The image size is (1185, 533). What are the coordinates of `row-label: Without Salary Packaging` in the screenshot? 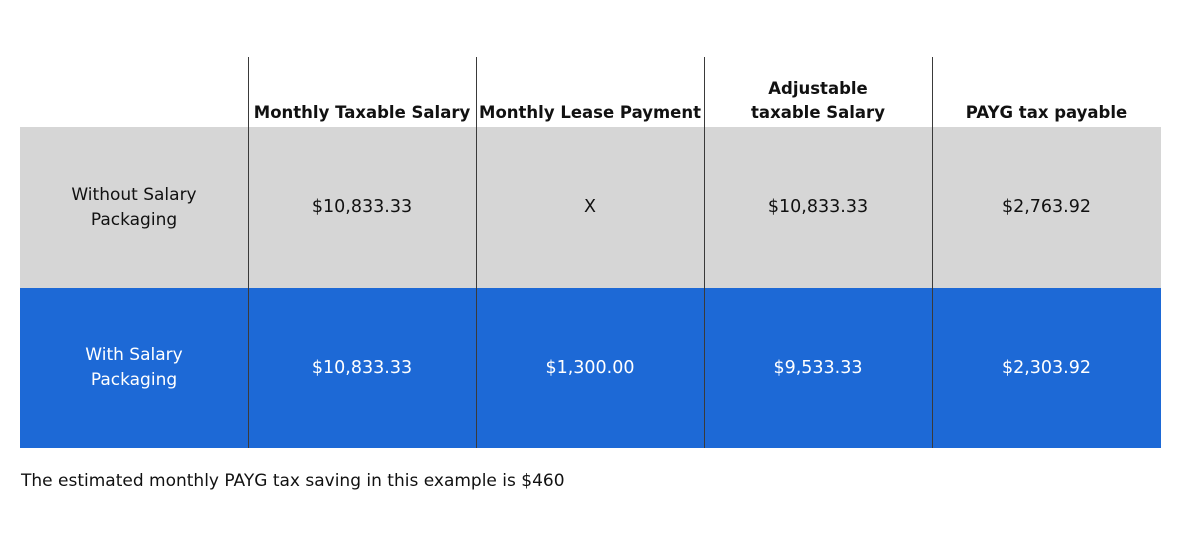 It's located at (134, 207).